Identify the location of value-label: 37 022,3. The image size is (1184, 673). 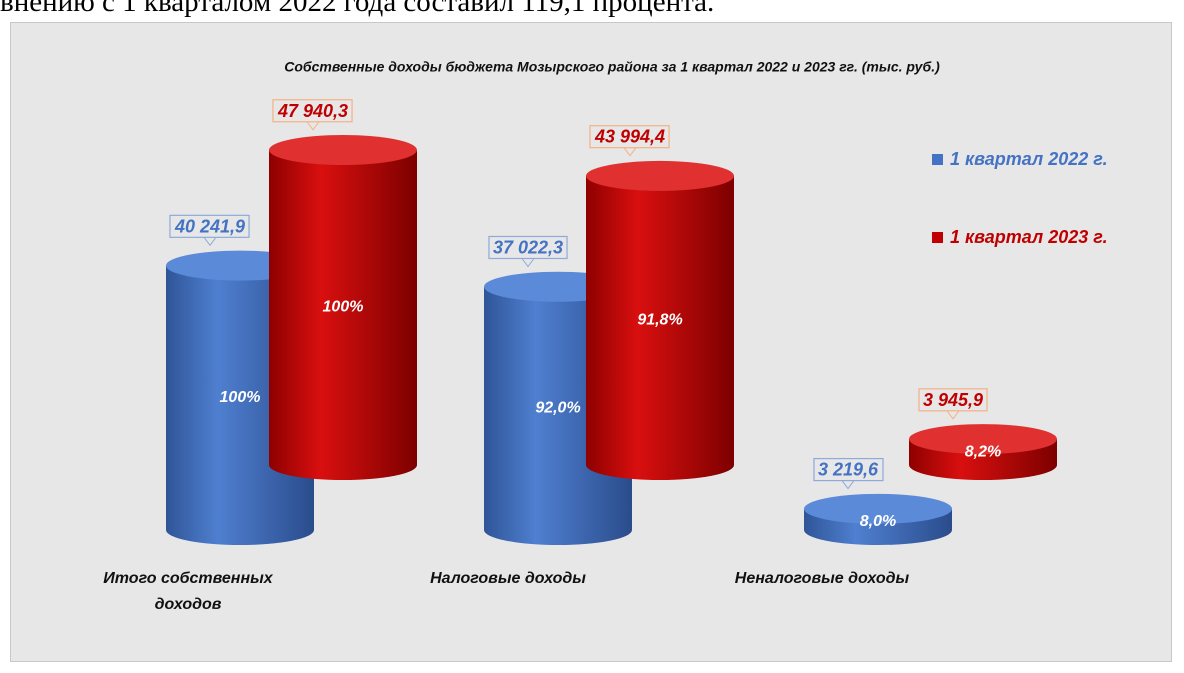
(528, 247).